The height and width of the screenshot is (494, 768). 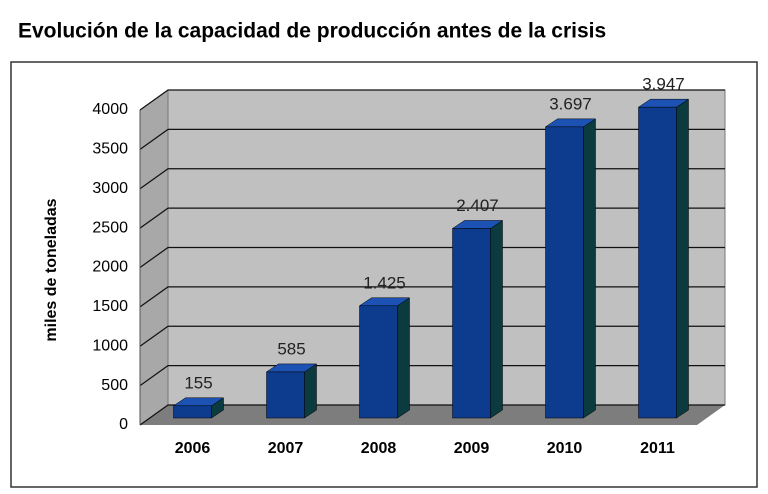 What do you see at coordinates (570, 103) in the screenshot?
I see `value-label: 3.697` at bounding box center [570, 103].